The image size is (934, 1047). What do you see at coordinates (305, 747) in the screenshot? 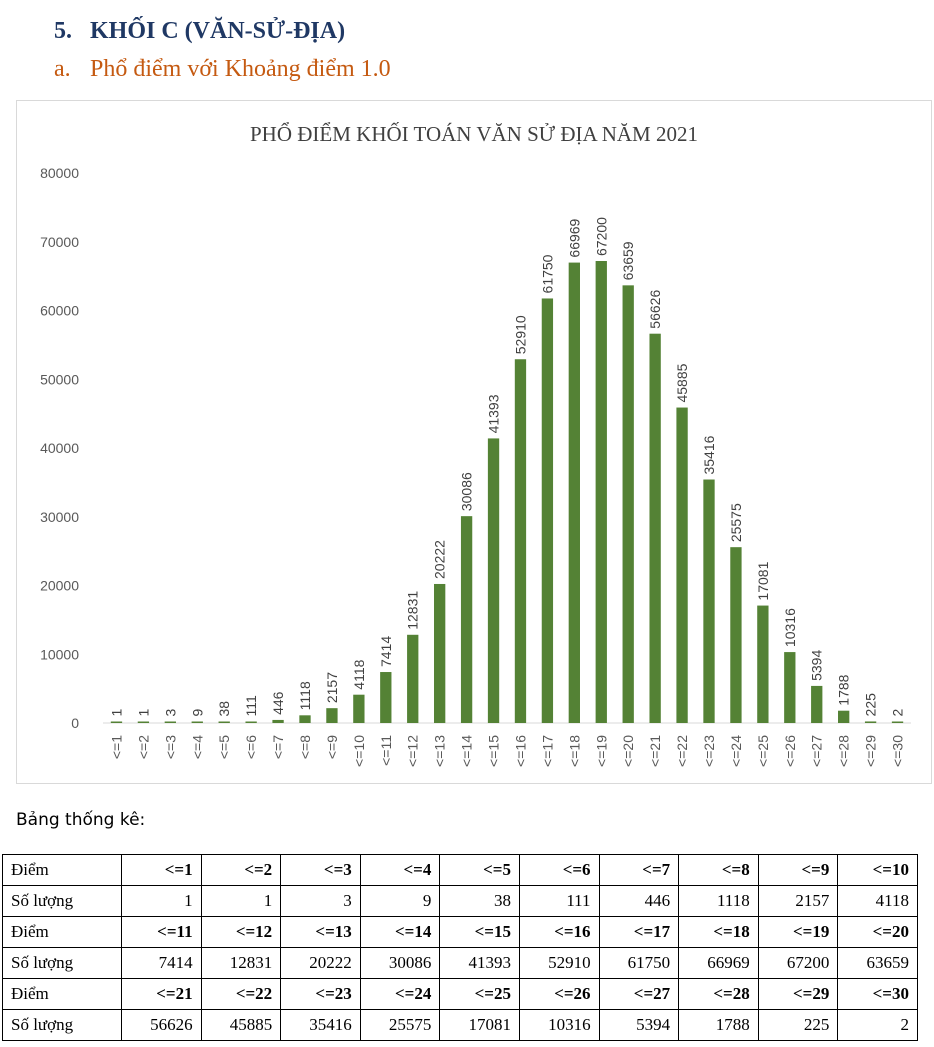
I see `x-tick-label: <=8` at bounding box center [305, 747].